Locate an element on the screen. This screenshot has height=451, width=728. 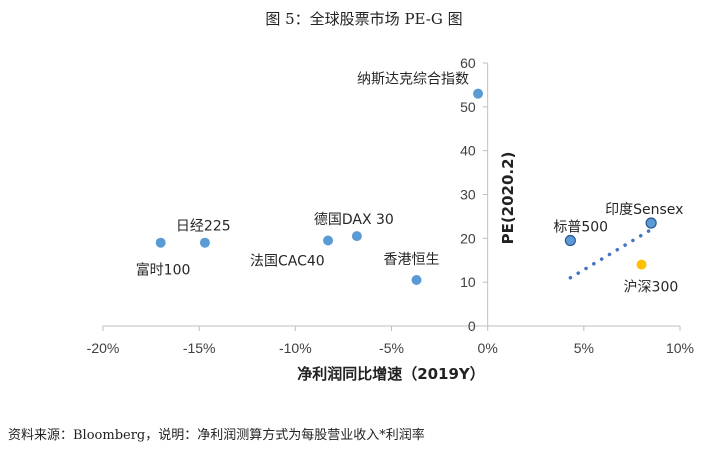
y-tick-label: 30 is located at coordinates (468, 195).